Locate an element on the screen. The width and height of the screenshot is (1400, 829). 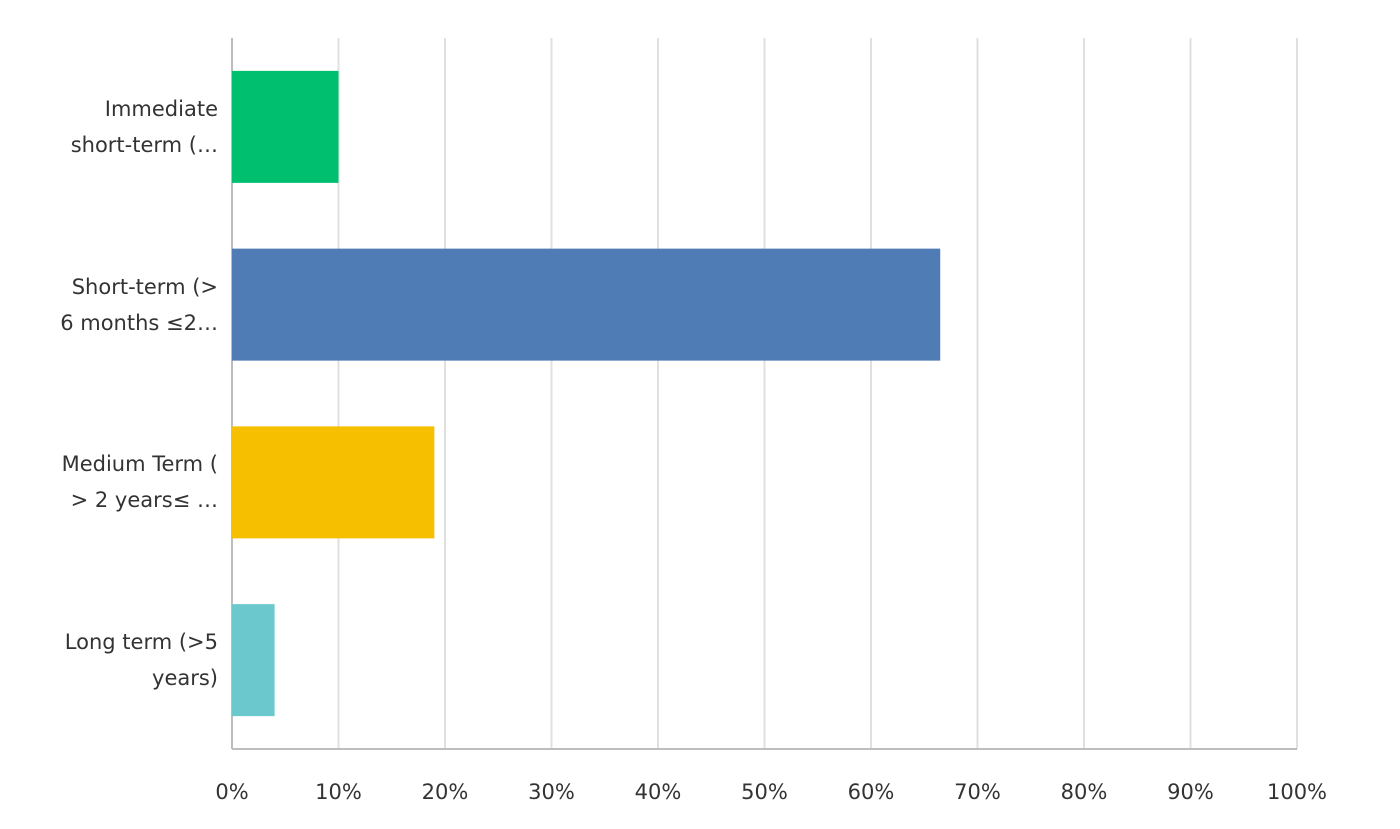
x-tick-label: 70% is located at coordinates (977, 792).